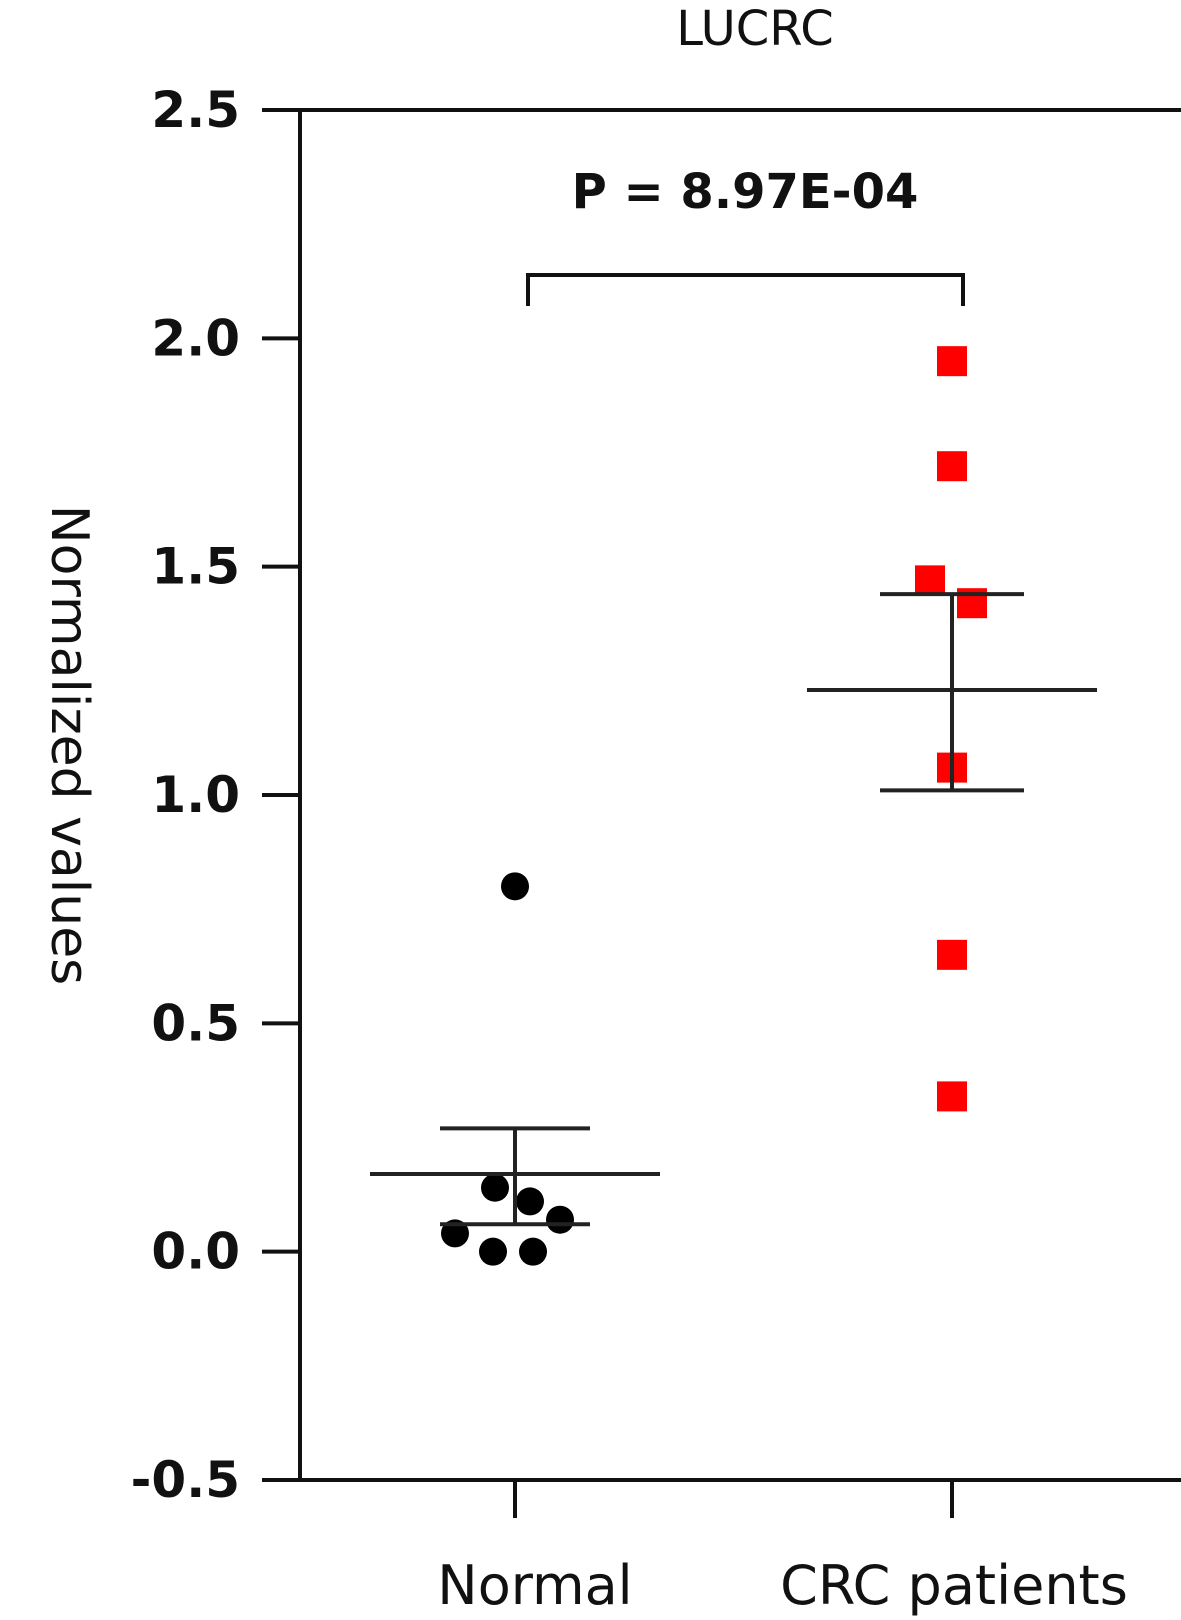  I want to click on x-category-label: Normal, so click(534, 1585).